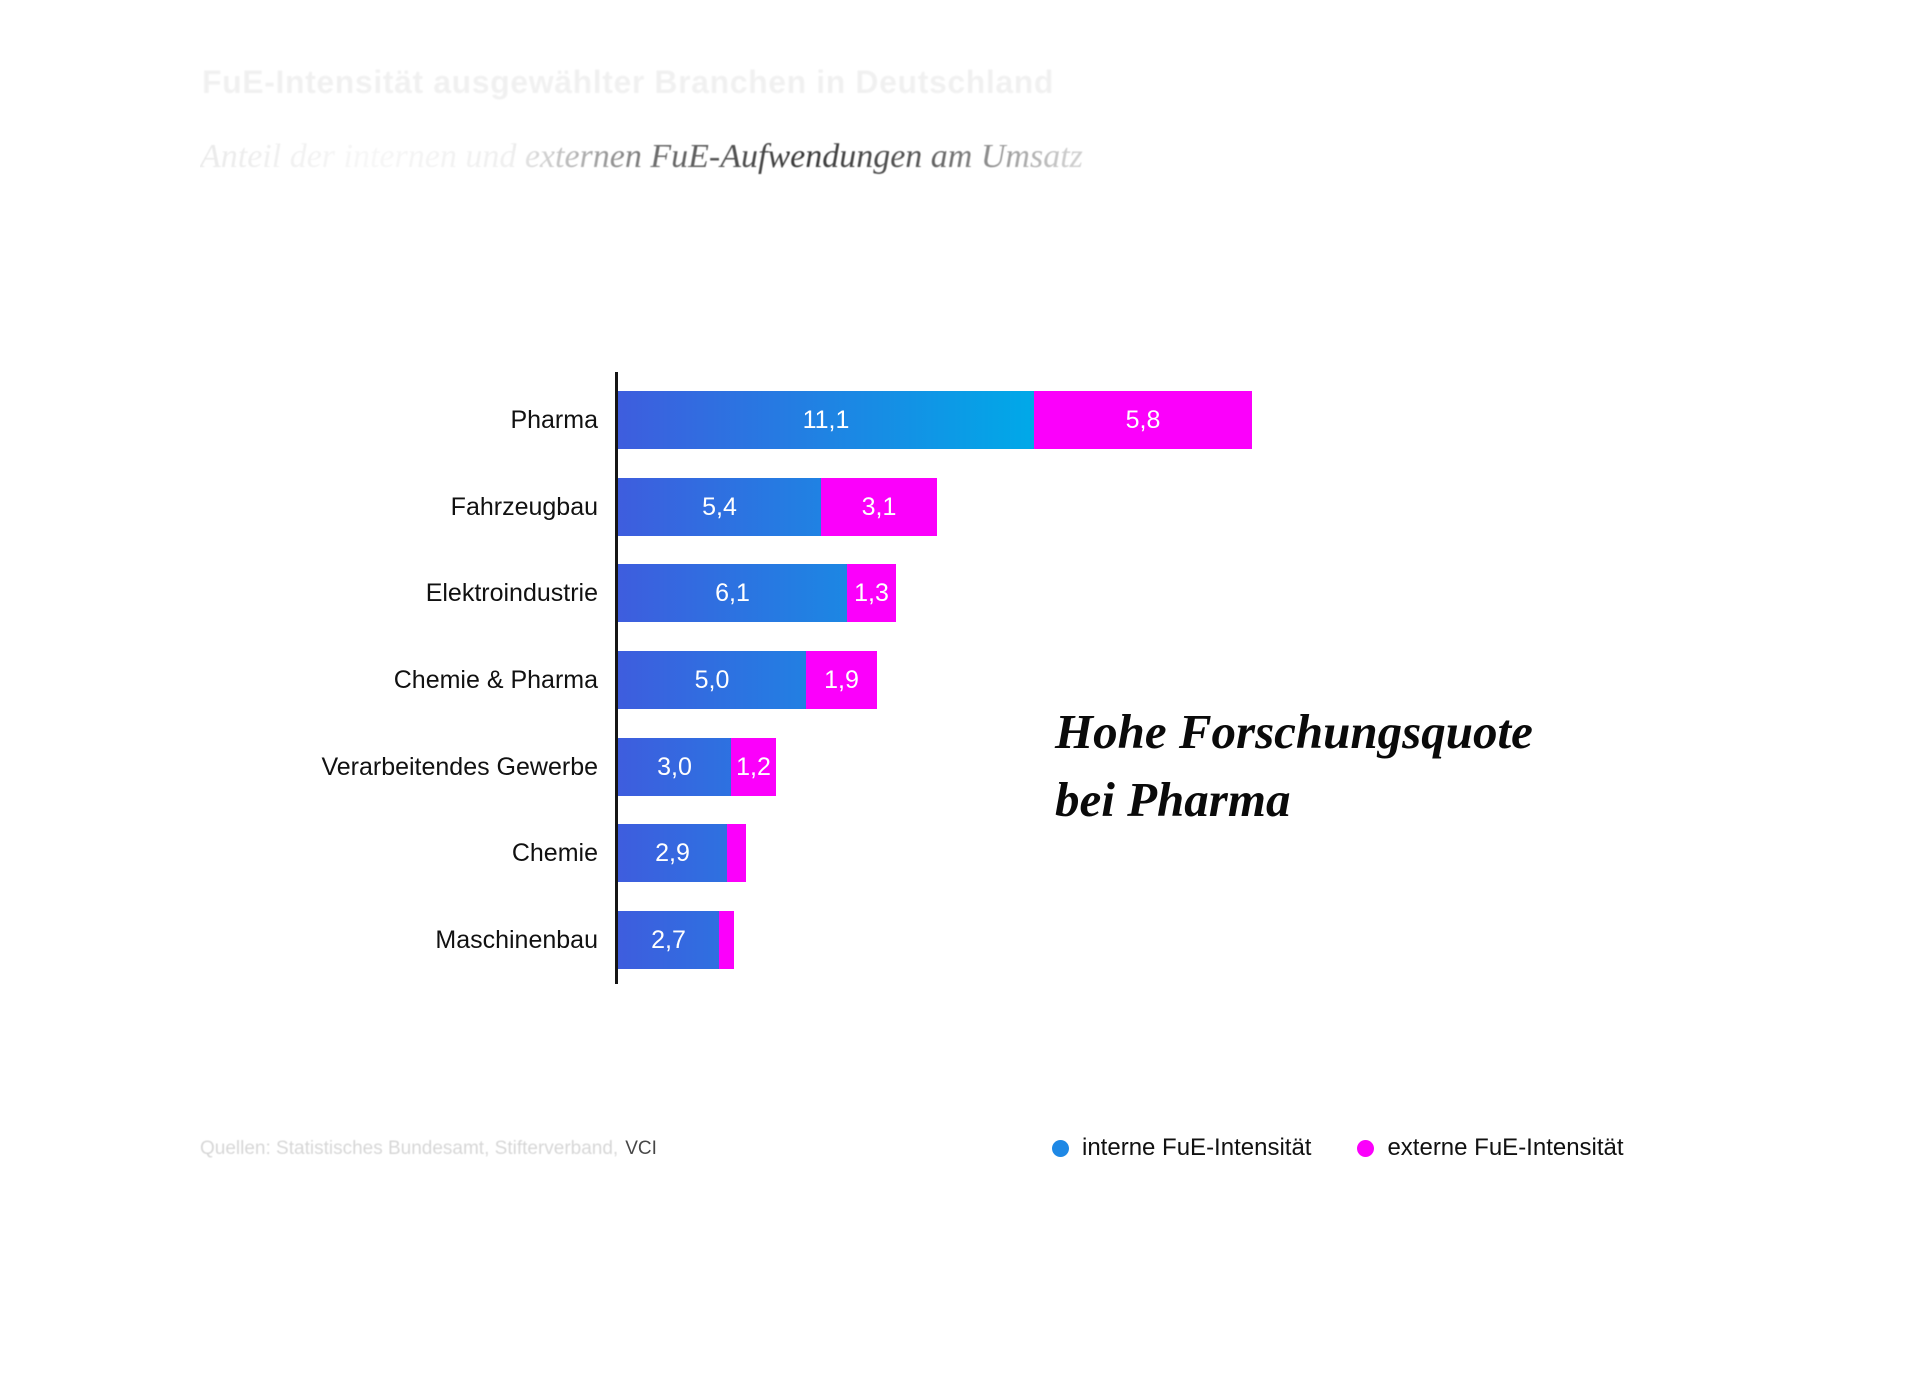  Describe the element at coordinates (524, 507) in the screenshot. I see `category-label: Fahrzeugbau` at that location.